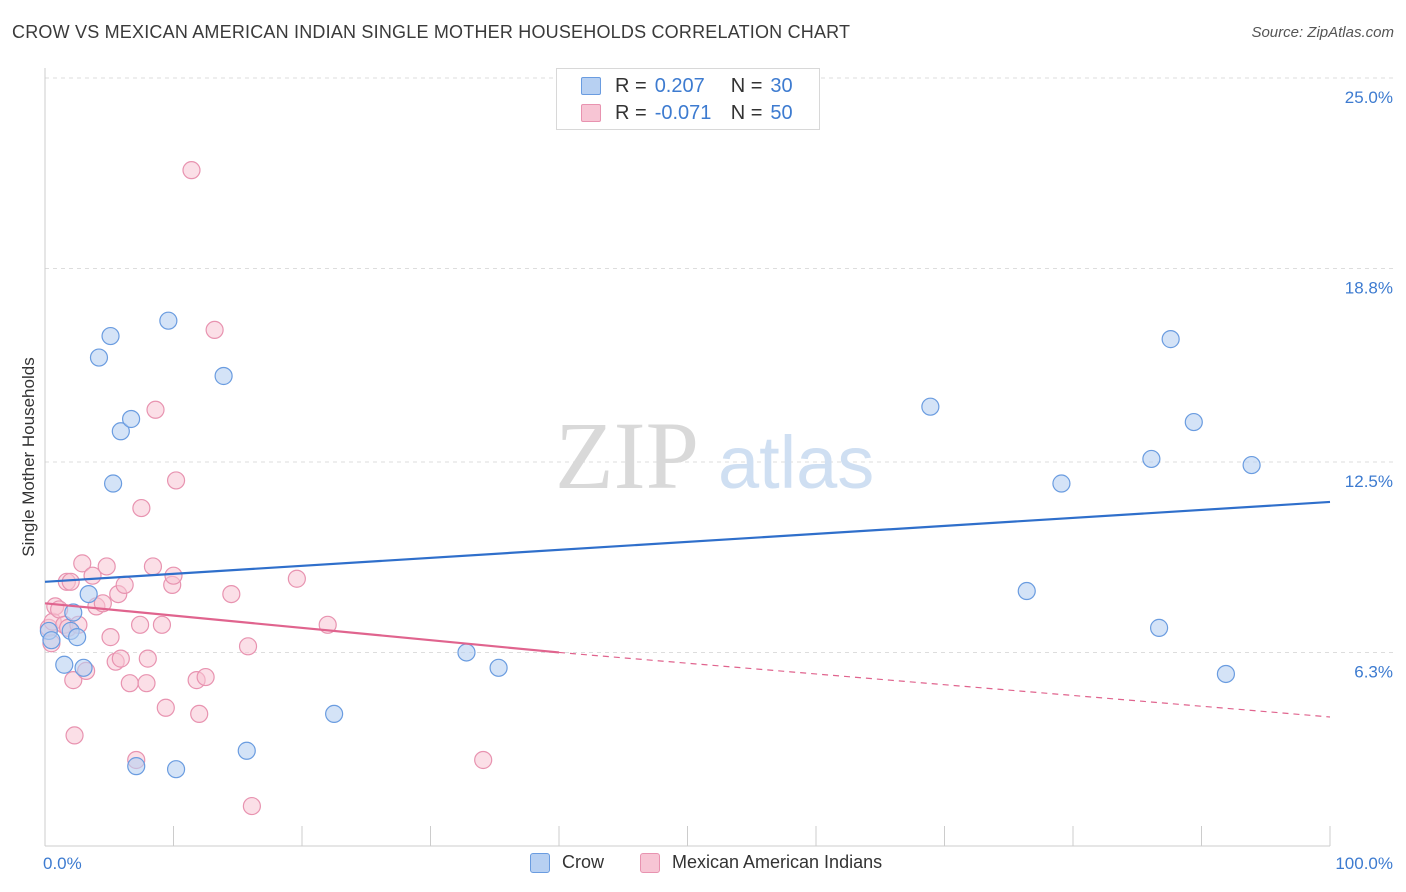  Describe the element at coordinates (1369, 287) in the screenshot. I see `y-tick-label: 18.8%` at that location.